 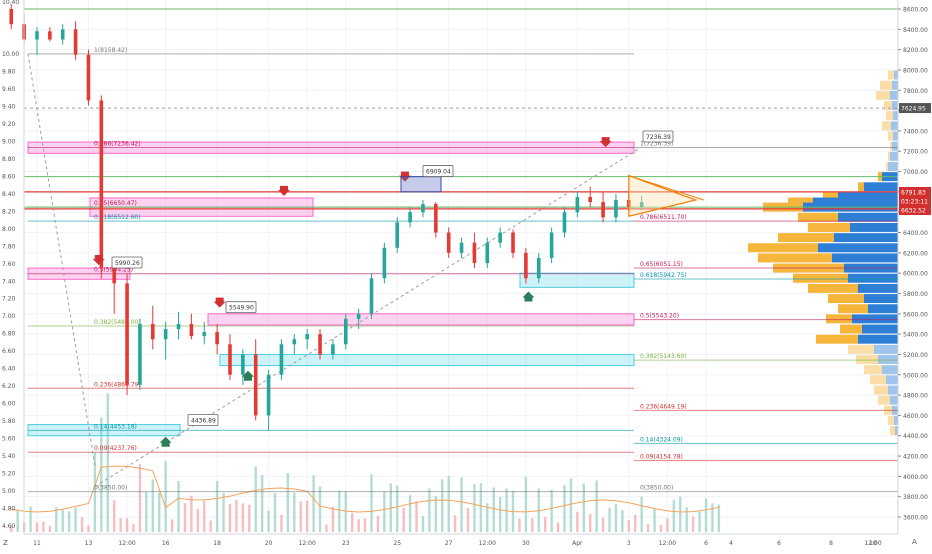 What do you see at coordinates (9, 526) in the screenshot?
I see `left-tick-label: 4.60` at bounding box center [9, 526].